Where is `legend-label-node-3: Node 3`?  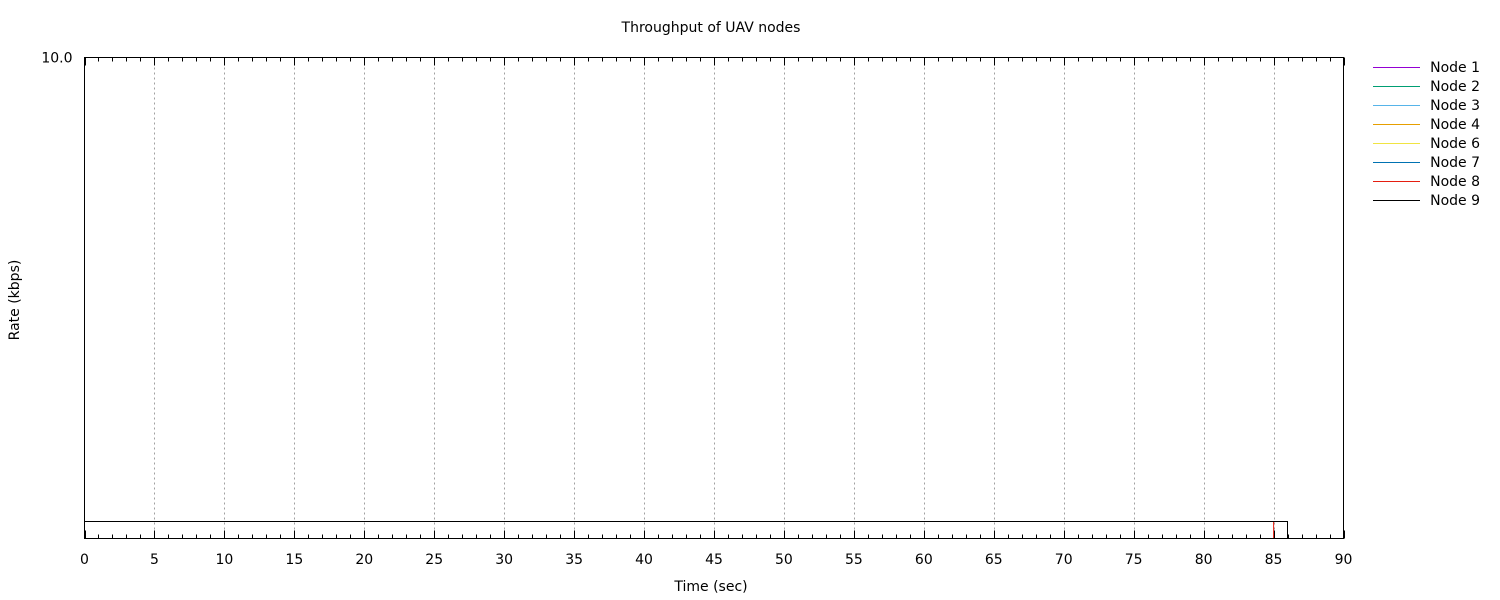
legend-label-node-3: Node 3 is located at coordinates (1455, 106).